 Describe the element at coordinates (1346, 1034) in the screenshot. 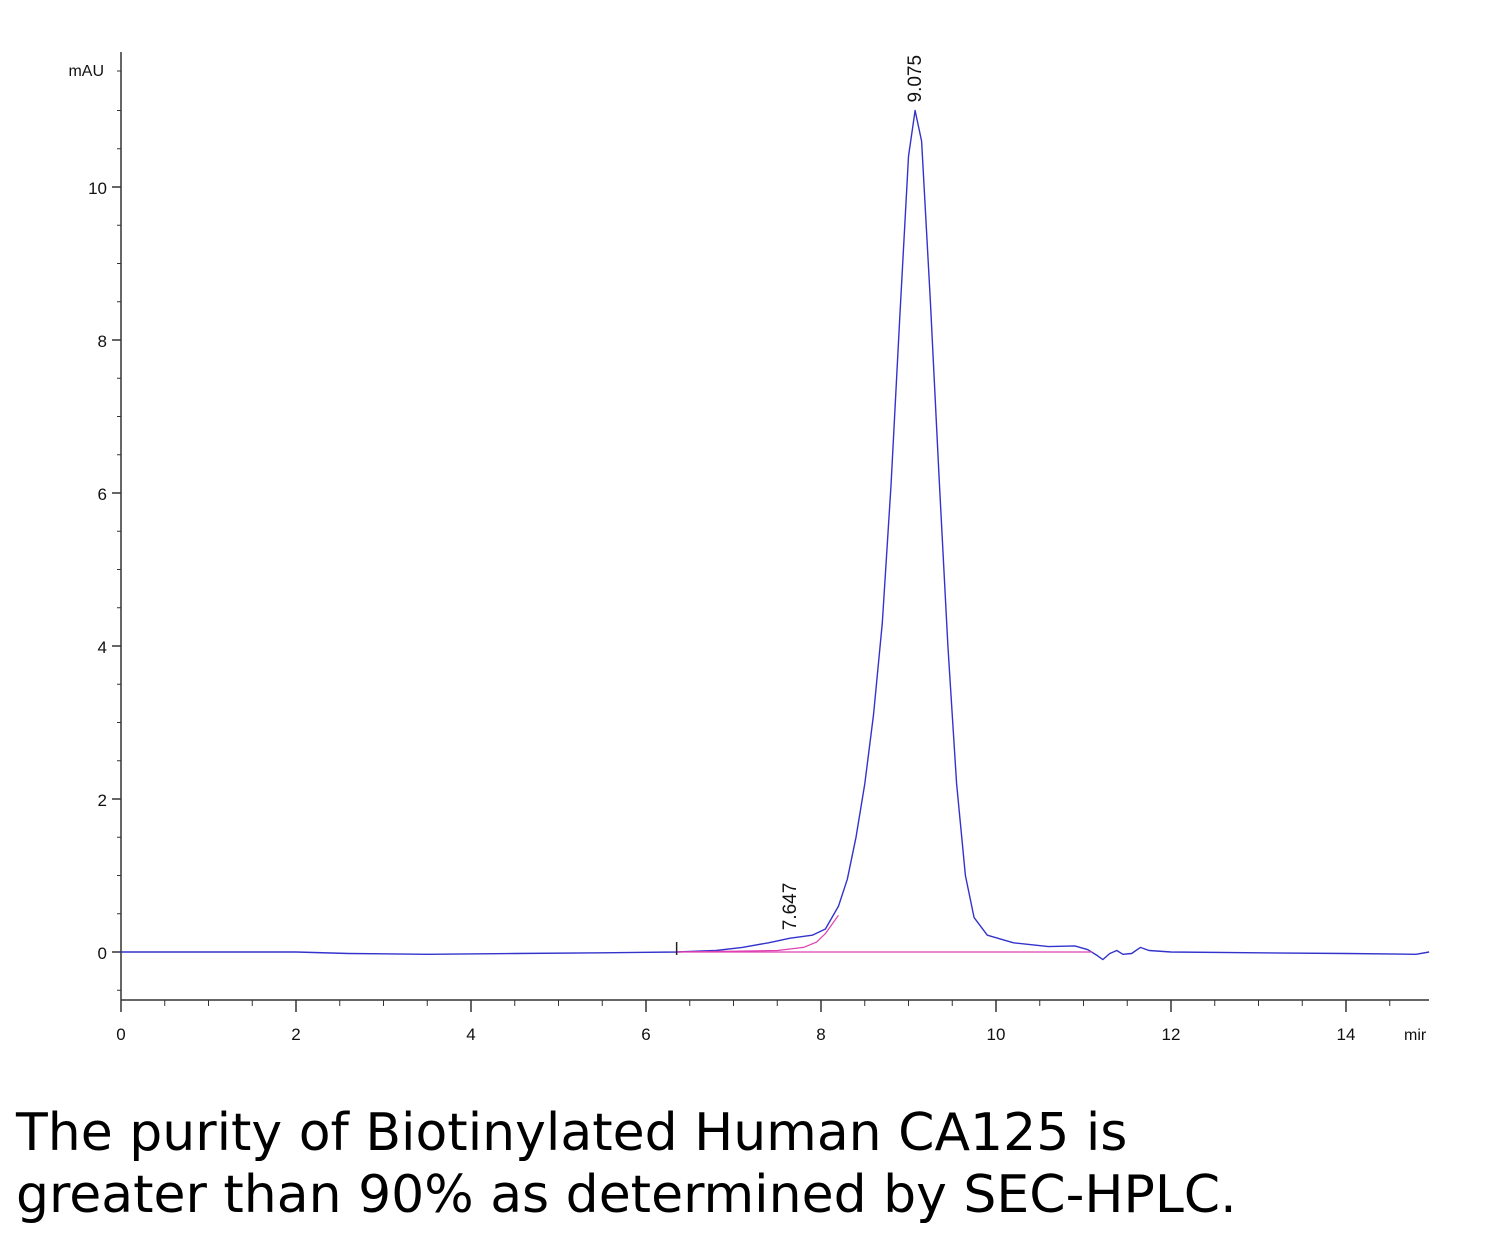

I see `x-tick-label: 14` at that location.